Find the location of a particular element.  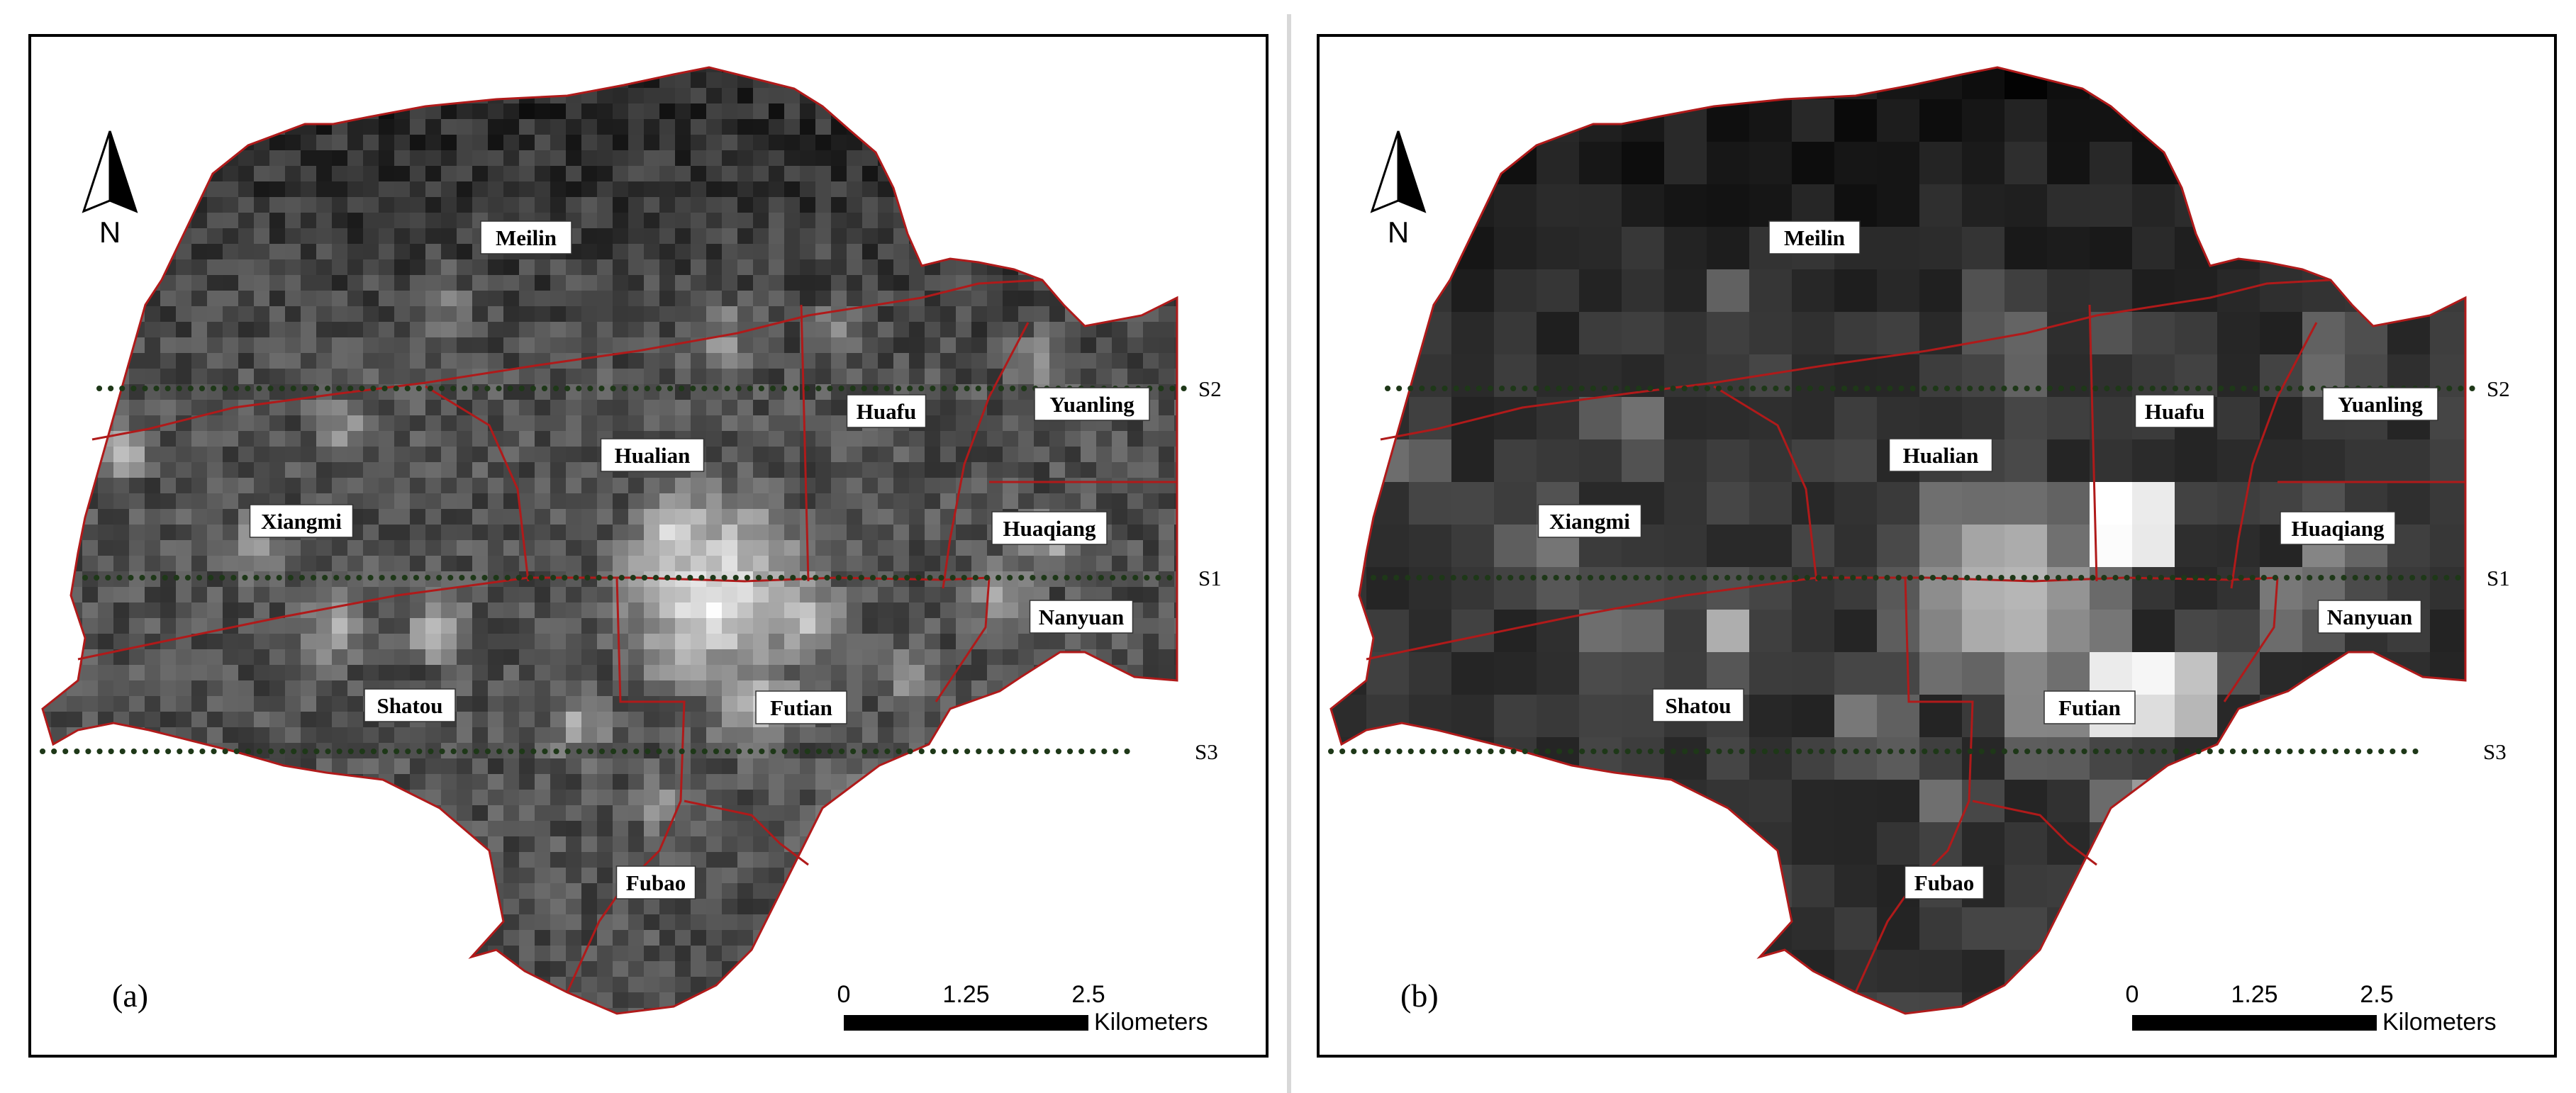

transect-label: S2 is located at coordinates (1210, 388).